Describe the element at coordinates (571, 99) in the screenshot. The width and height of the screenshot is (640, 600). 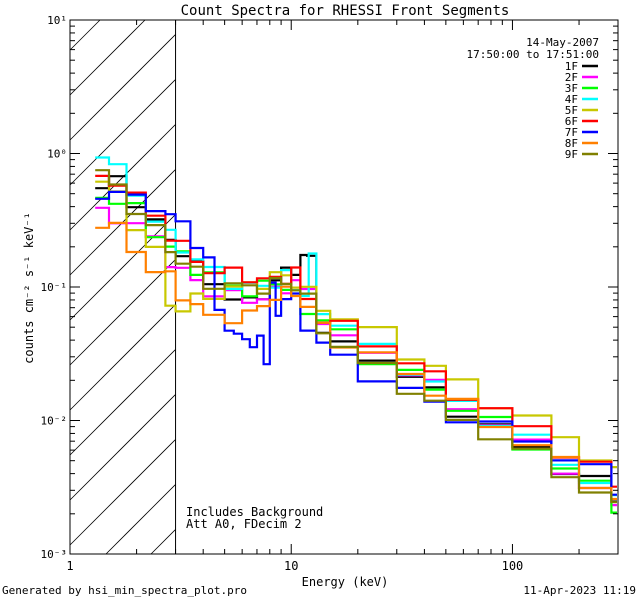
I see `legend-label-4F: 4F` at that location.